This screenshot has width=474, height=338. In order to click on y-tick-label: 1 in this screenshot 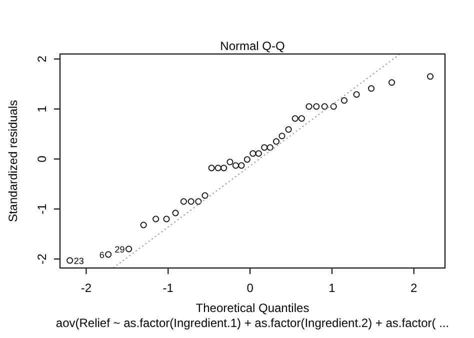, I will do `click(42, 108)`.